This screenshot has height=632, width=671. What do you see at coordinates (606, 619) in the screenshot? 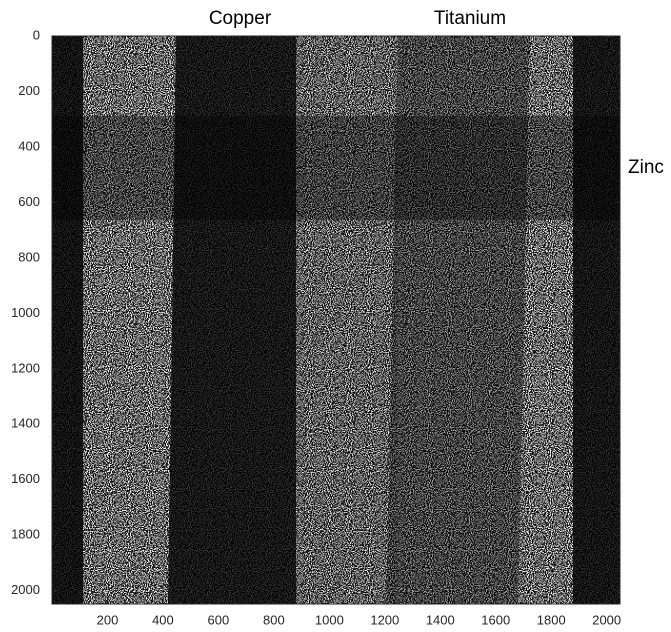
I see `x-tick-label: 2000` at bounding box center [606, 619].